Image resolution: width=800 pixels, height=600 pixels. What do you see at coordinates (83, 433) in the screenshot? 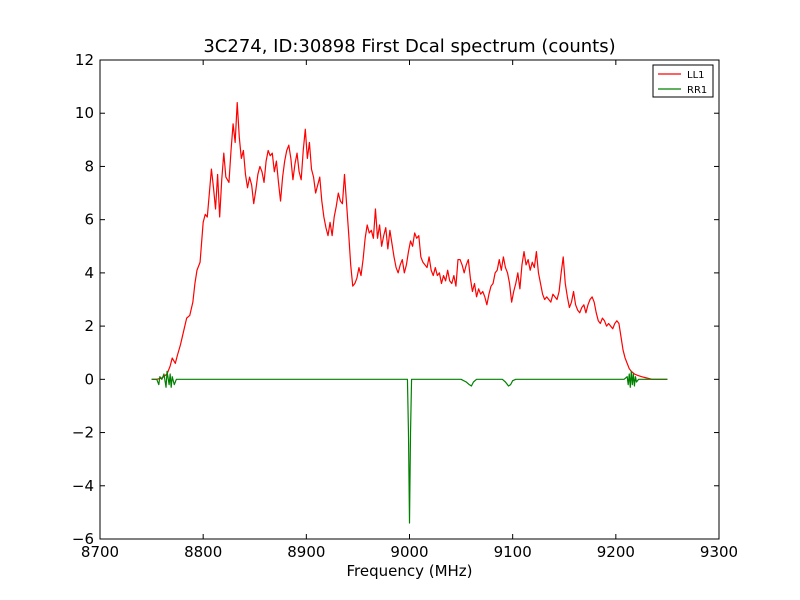
I see `y-tick-label: −2` at bounding box center [83, 433].